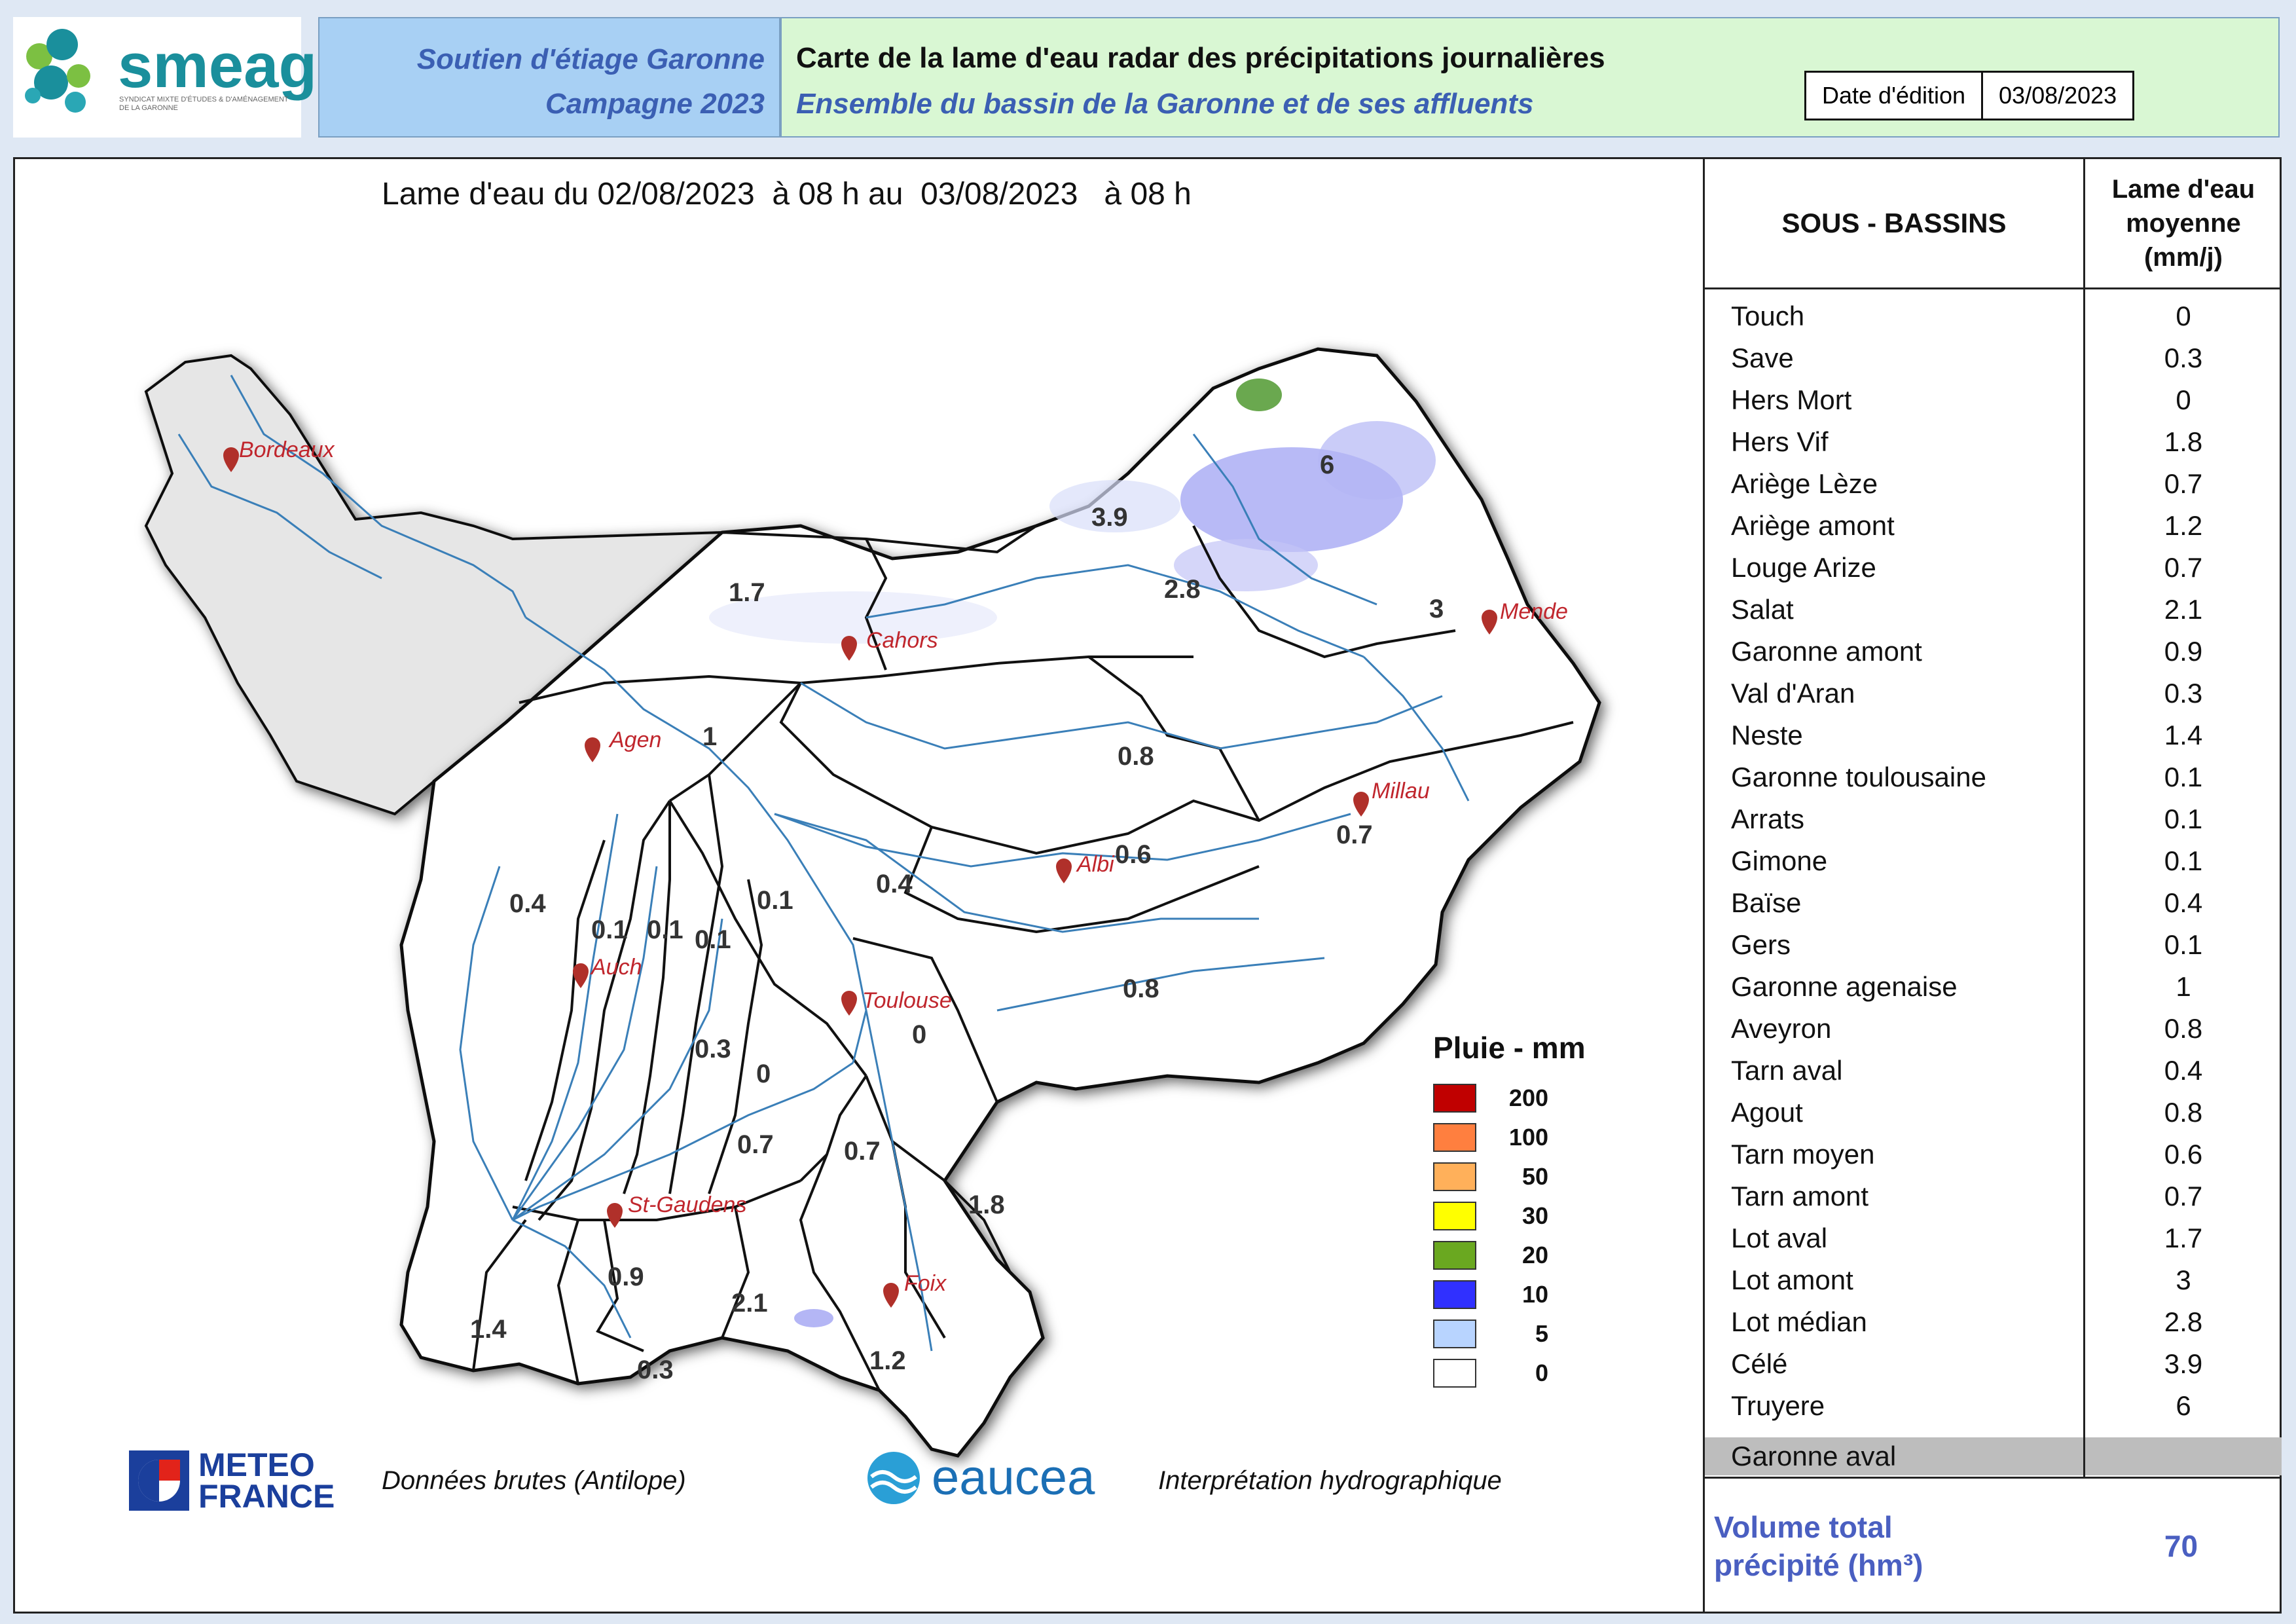 This screenshot has height=1624, width=2296. I want to click on legend-value: 100, so click(1528, 1137).